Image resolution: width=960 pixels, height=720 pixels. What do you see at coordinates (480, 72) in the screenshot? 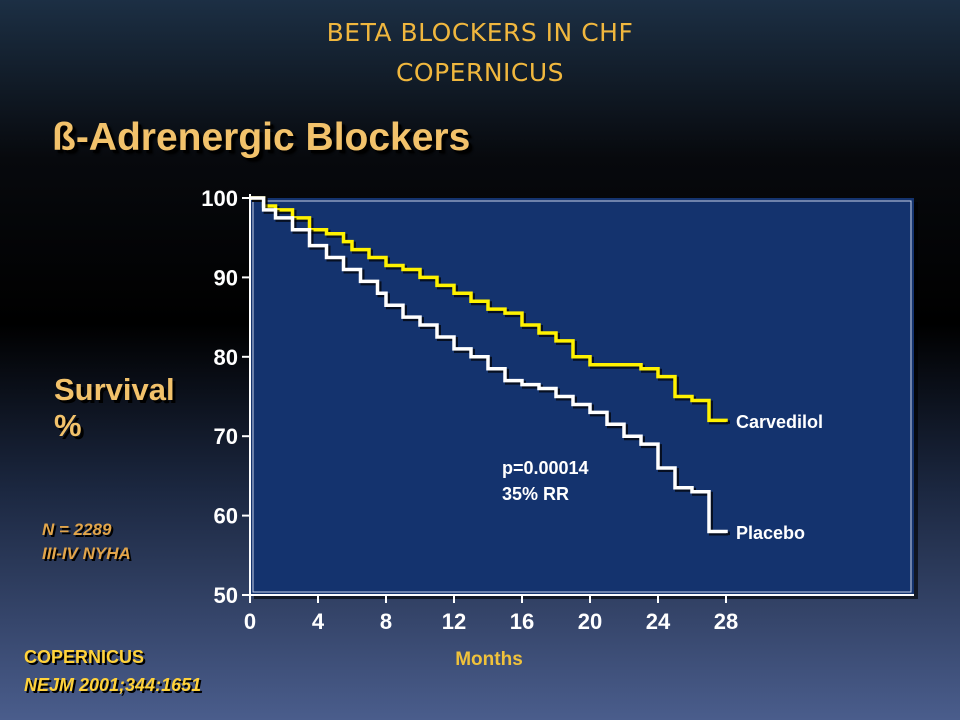
I see `slide-title-study: COPERNICUS` at bounding box center [480, 72].